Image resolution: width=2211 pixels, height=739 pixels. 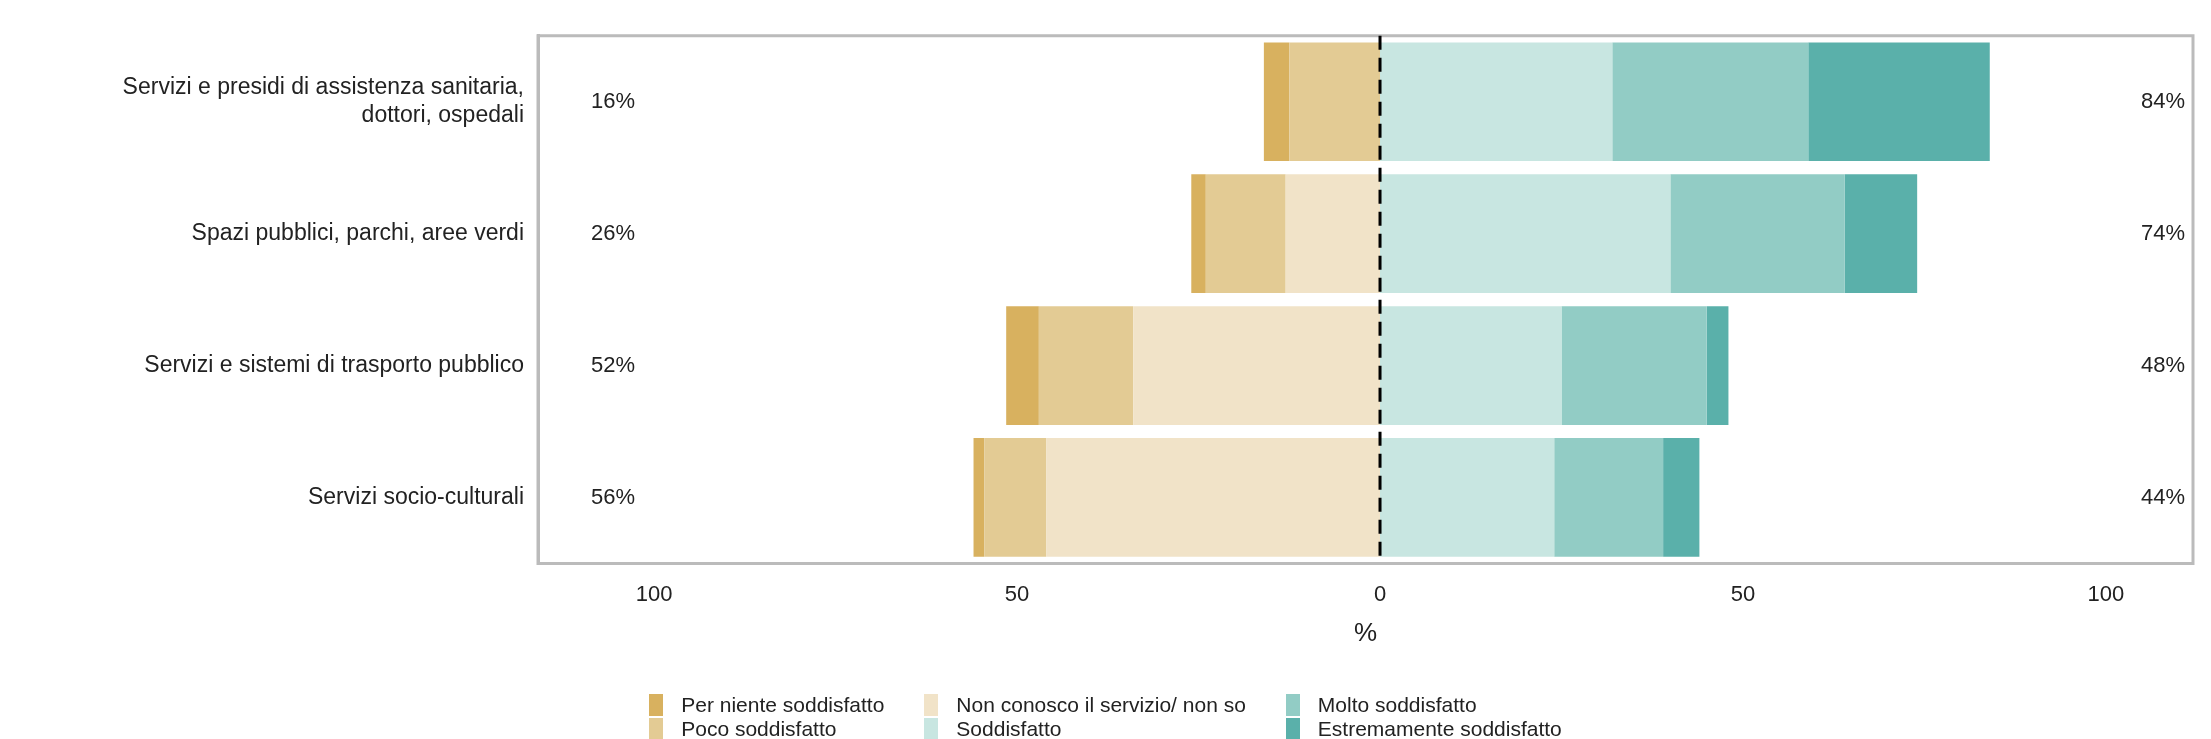 What do you see at coordinates (1439, 728) in the screenshot?
I see `legend-label: Estremamente soddisfatto` at bounding box center [1439, 728].